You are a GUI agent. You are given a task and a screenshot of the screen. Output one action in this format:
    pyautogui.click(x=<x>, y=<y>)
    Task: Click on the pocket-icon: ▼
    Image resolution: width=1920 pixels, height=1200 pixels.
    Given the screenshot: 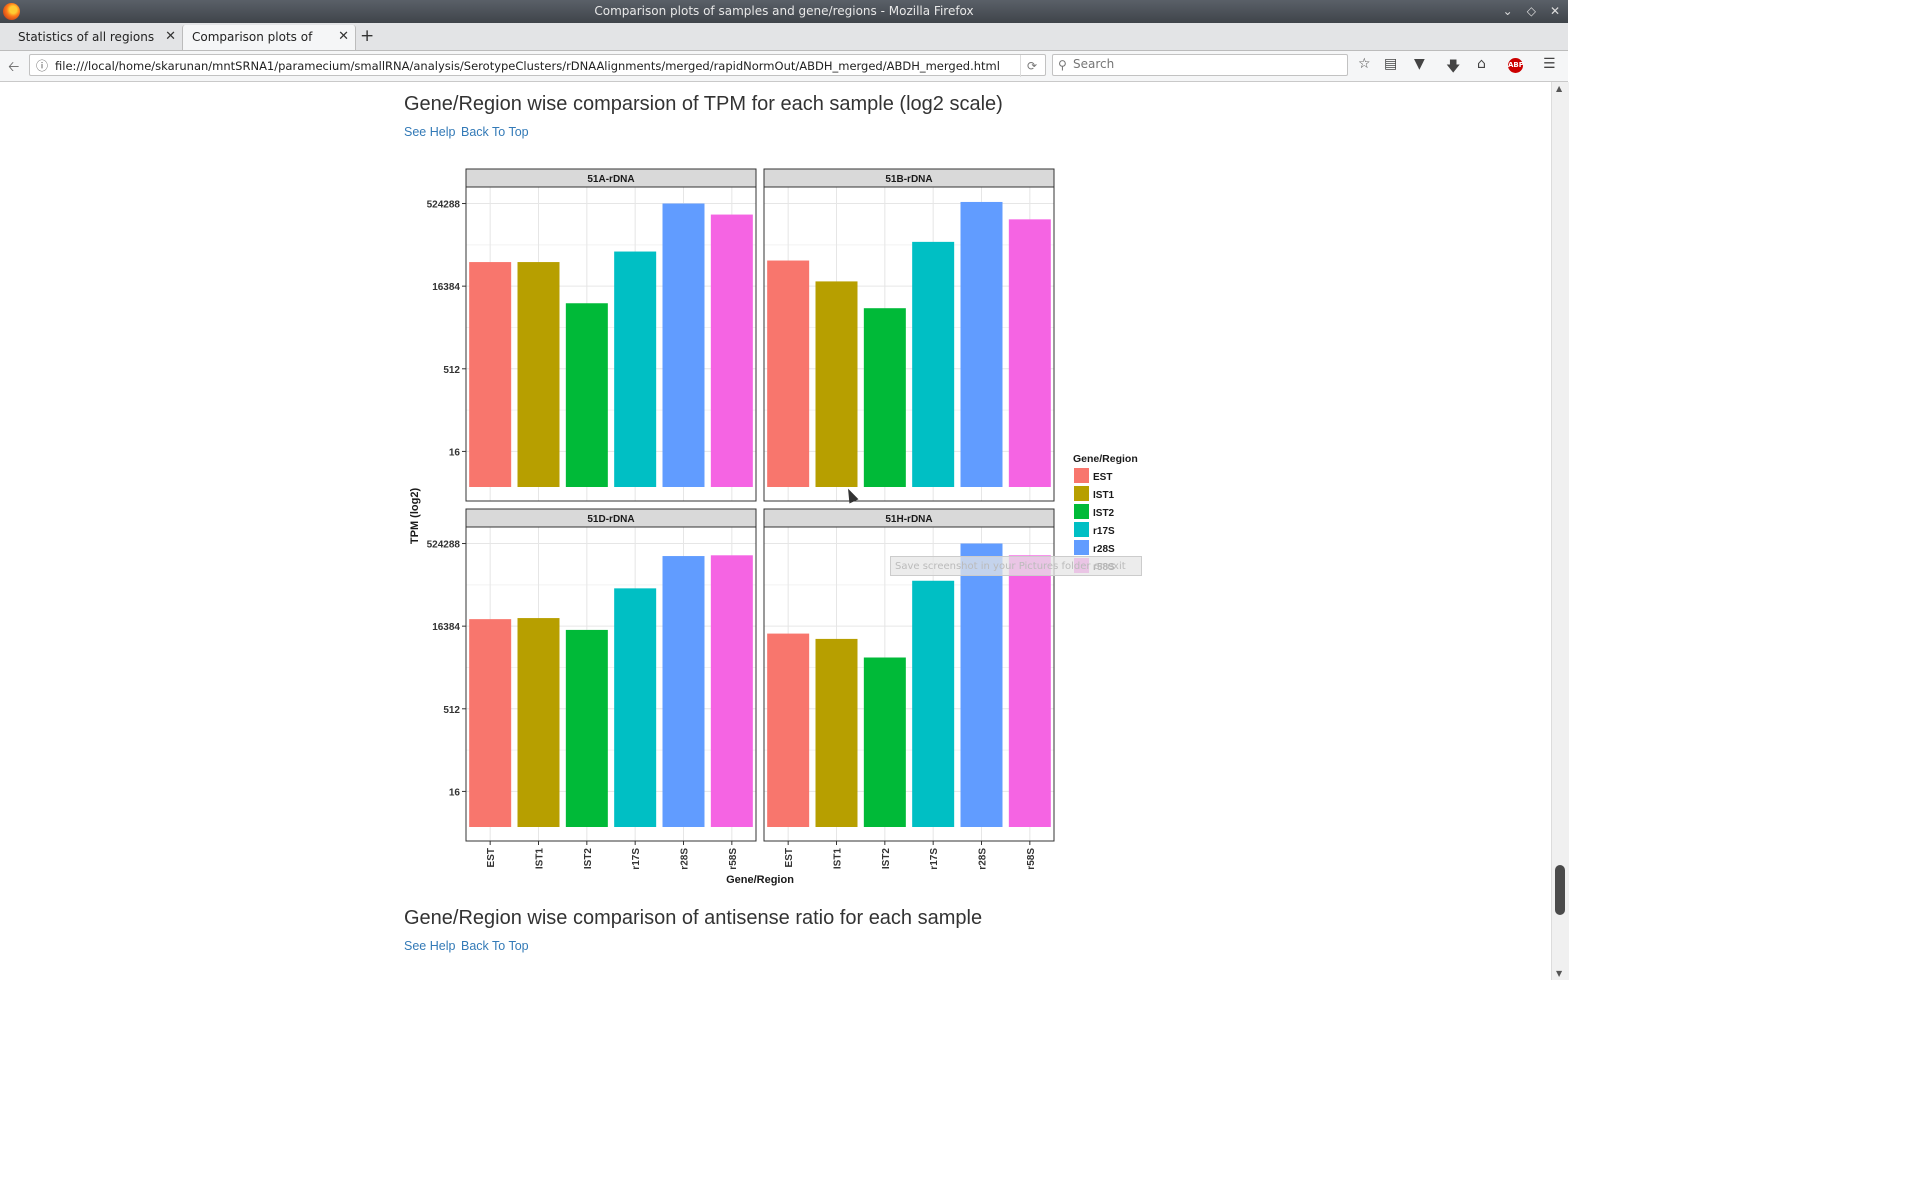 What is the action you would take?
    pyautogui.click(x=1419, y=64)
    